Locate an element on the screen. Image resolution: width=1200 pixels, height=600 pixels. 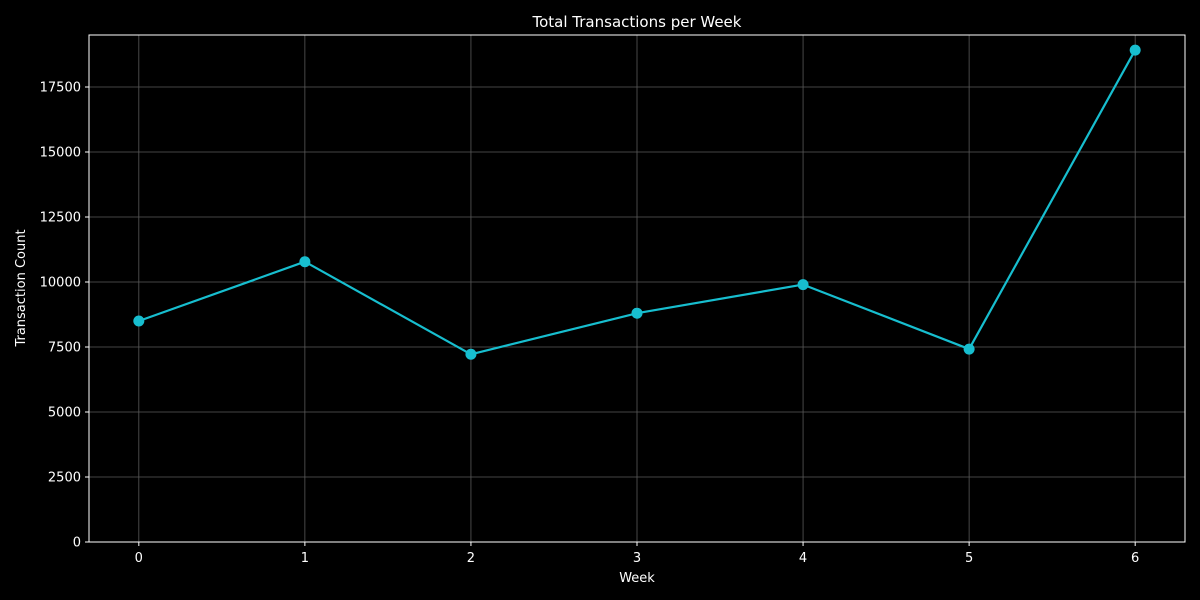
x-tick-label: 5 is located at coordinates (969, 558).